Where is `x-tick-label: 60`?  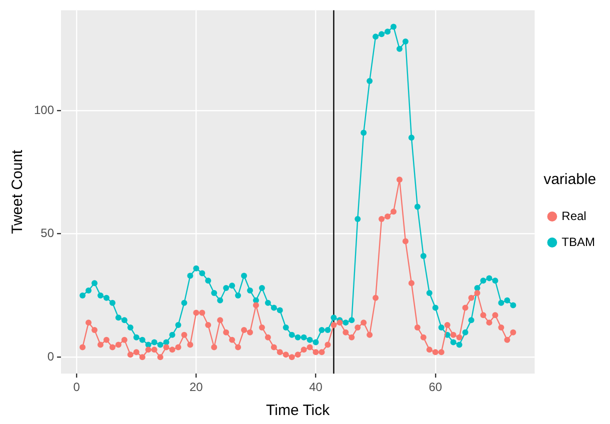
x-tick-label: 60 is located at coordinates (435, 387).